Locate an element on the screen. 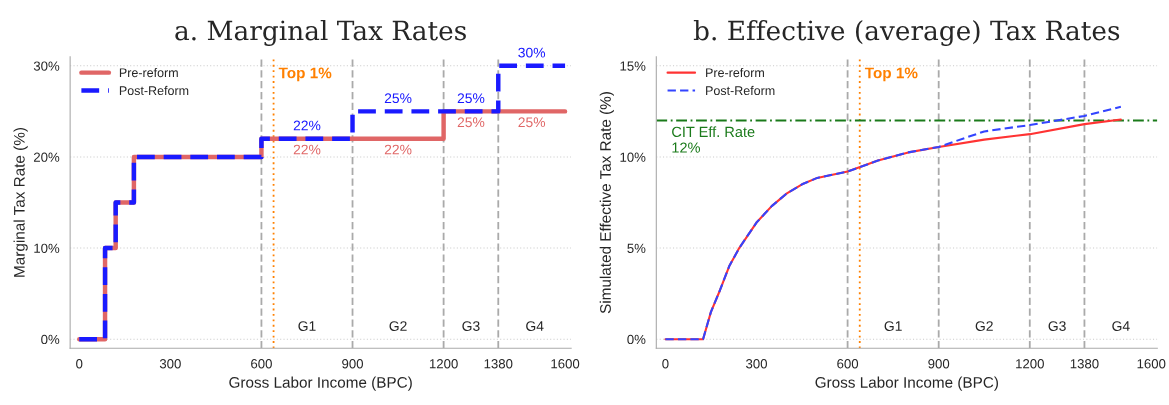 The width and height of the screenshot is (1169, 405). chart-title: a. Marginal Tax Rates is located at coordinates (320, 32).